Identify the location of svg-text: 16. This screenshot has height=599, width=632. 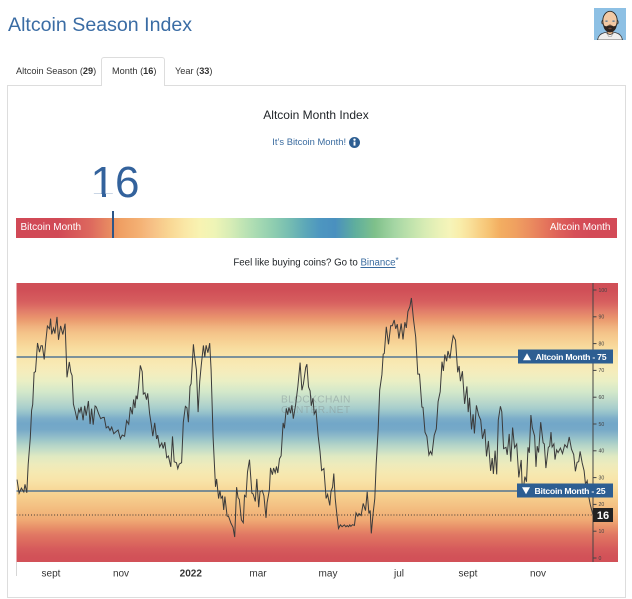
(603, 516).